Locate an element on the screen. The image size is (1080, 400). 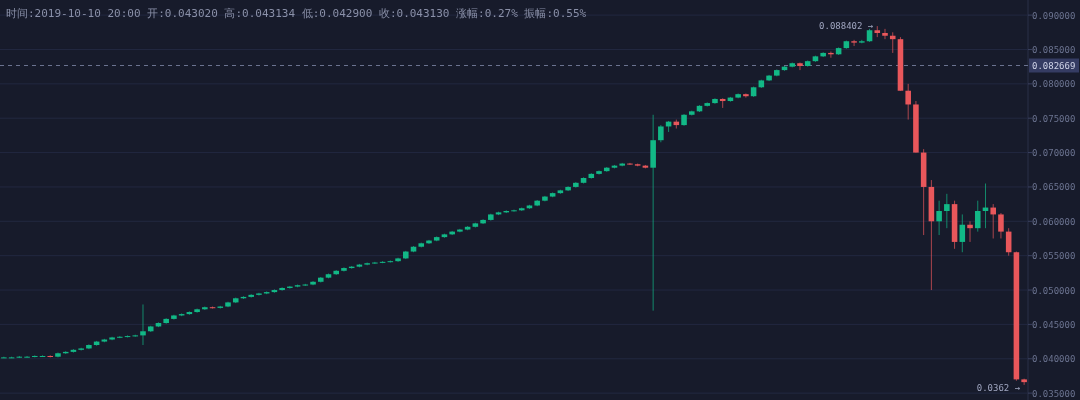
y-tick-label: 0.090000 is located at coordinates (1054, 15).